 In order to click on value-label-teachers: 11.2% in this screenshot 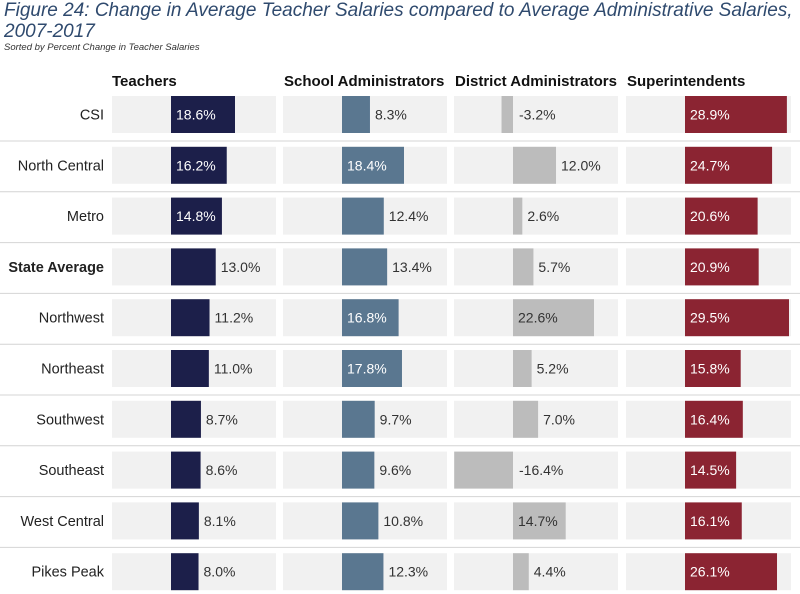, I will do `click(234, 318)`.